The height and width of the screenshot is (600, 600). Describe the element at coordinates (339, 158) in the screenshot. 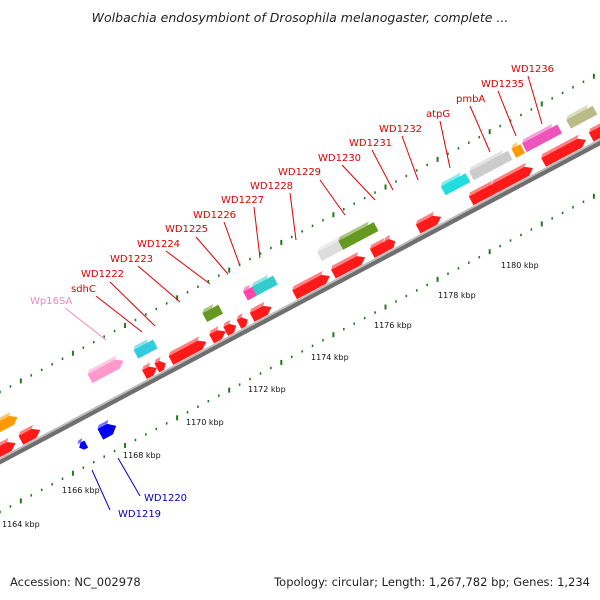

I see `gene-label-wd1230: WD1230` at that location.